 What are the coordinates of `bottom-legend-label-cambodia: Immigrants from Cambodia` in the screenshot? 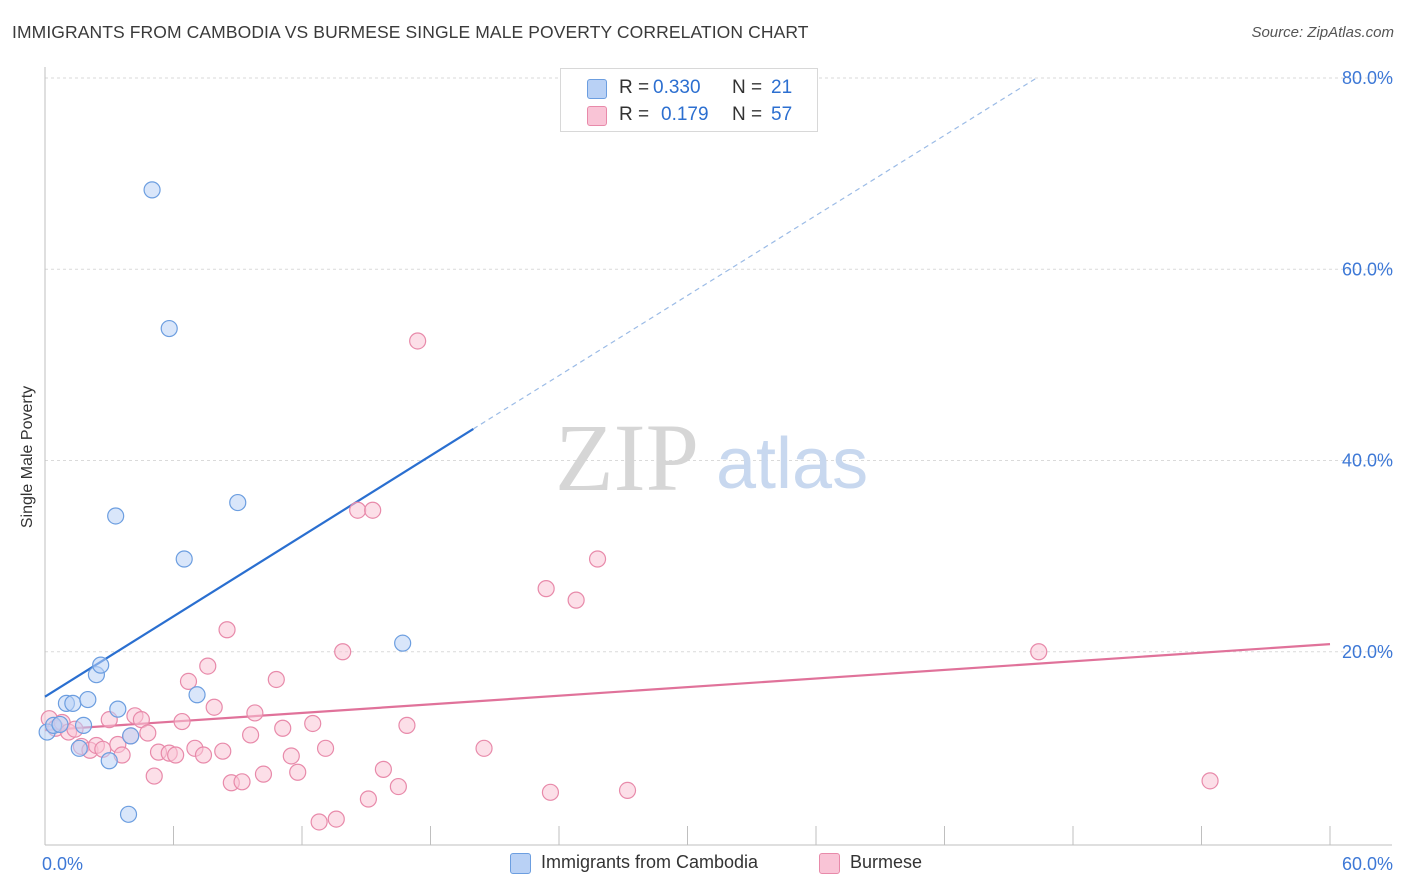 It's located at (650, 862).